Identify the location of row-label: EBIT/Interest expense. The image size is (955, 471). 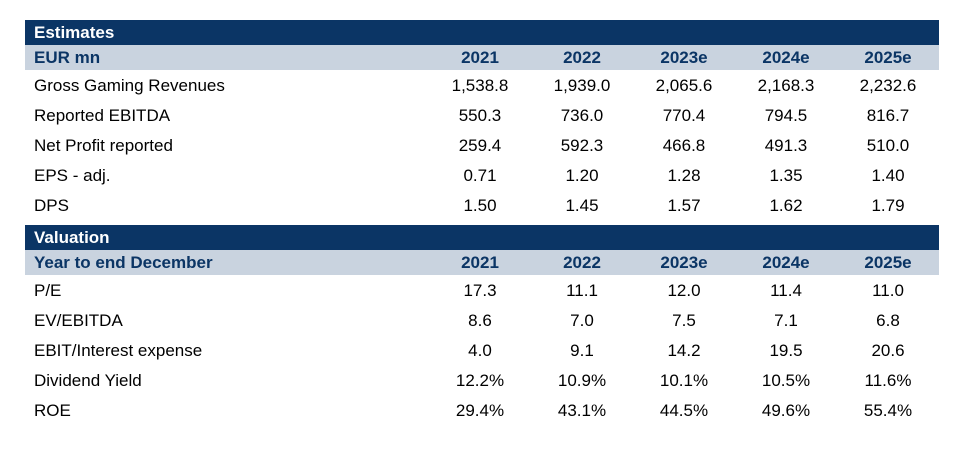
(118, 350).